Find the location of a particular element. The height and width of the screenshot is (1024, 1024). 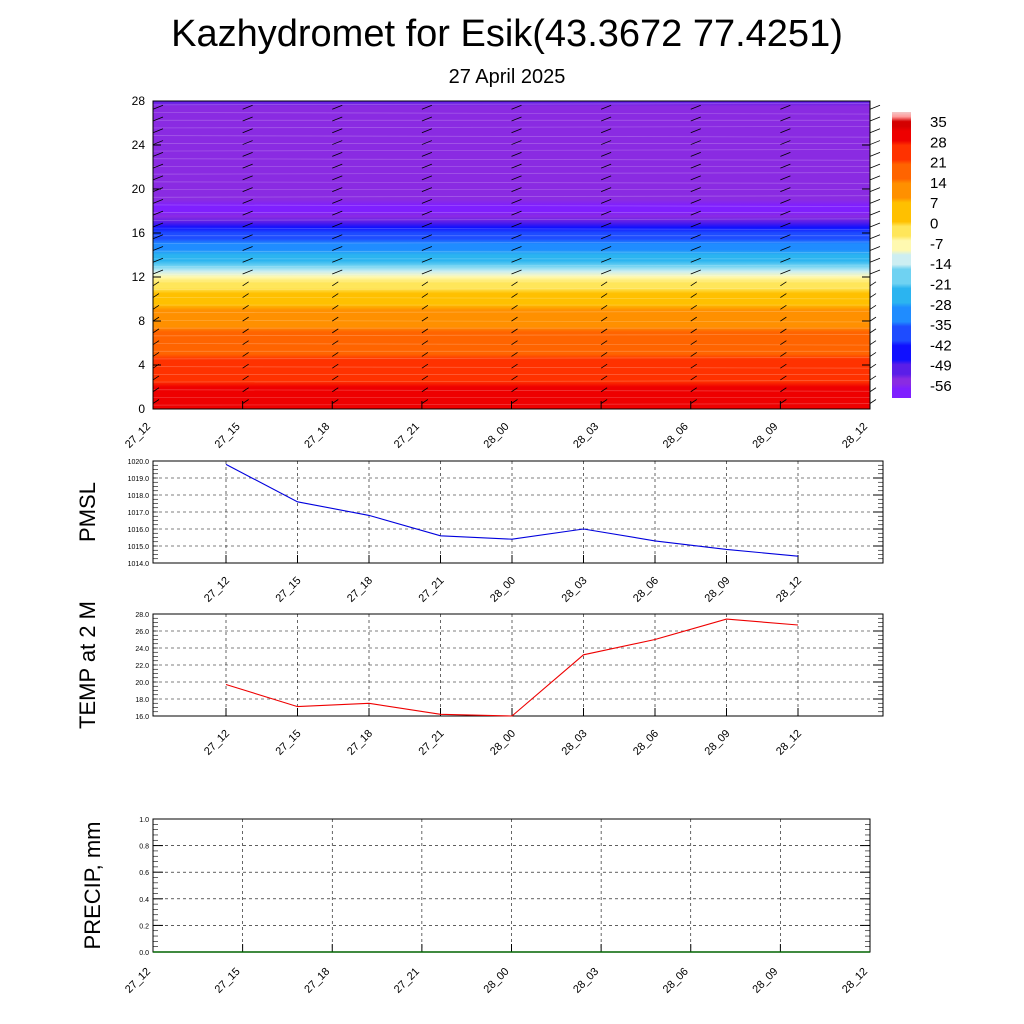

x-tick-label: 27_21 is located at coordinates (432, 743).